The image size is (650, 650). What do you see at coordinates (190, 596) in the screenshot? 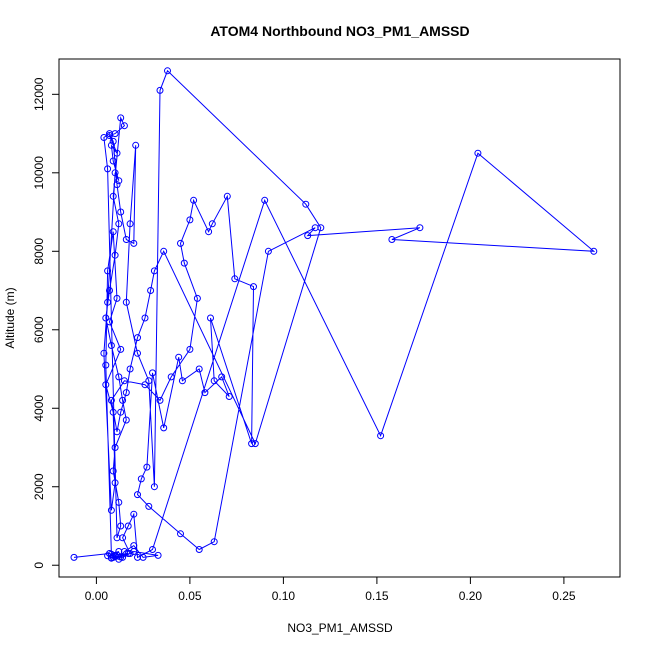
I see `x-tick-label: 0.05` at bounding box center [190, 596].